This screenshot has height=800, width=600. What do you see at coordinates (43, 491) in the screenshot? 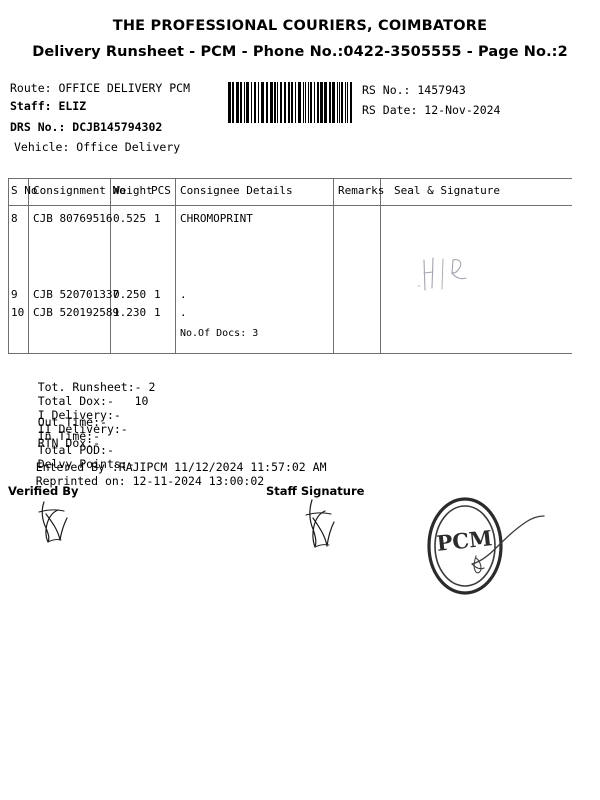
I see `verified-by-label: Verified By` at bounding box center [43, 491].